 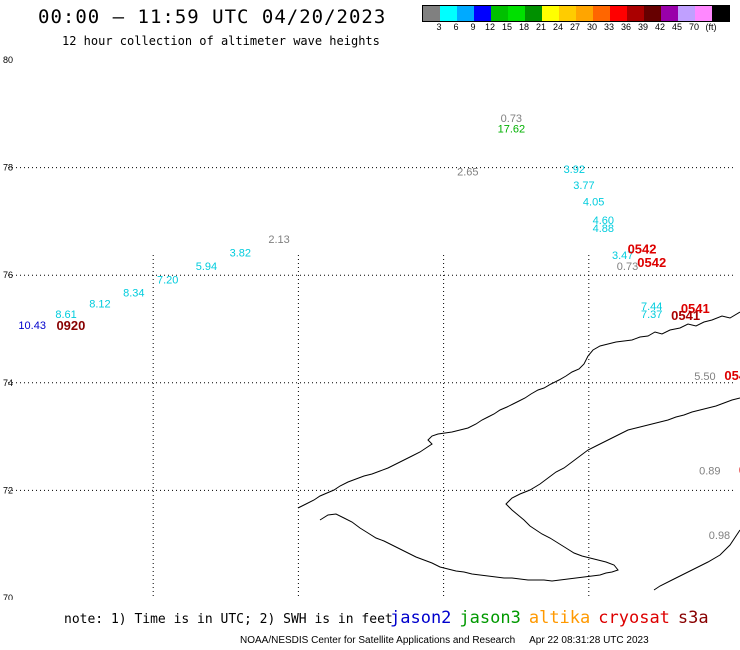 I want to click on wave-height-value: 8.12, so click(x=99, y=304).